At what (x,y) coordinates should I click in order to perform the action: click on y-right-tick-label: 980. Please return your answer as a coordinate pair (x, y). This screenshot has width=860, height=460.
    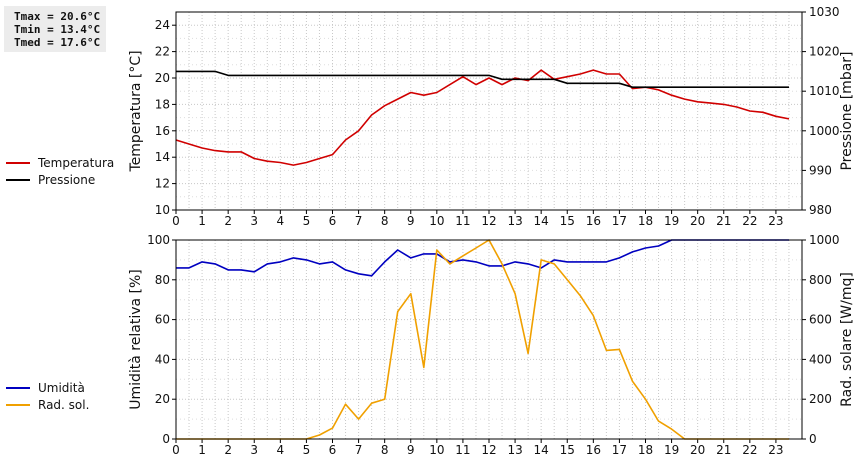
    Looking at the image, I should click on (820, 210).